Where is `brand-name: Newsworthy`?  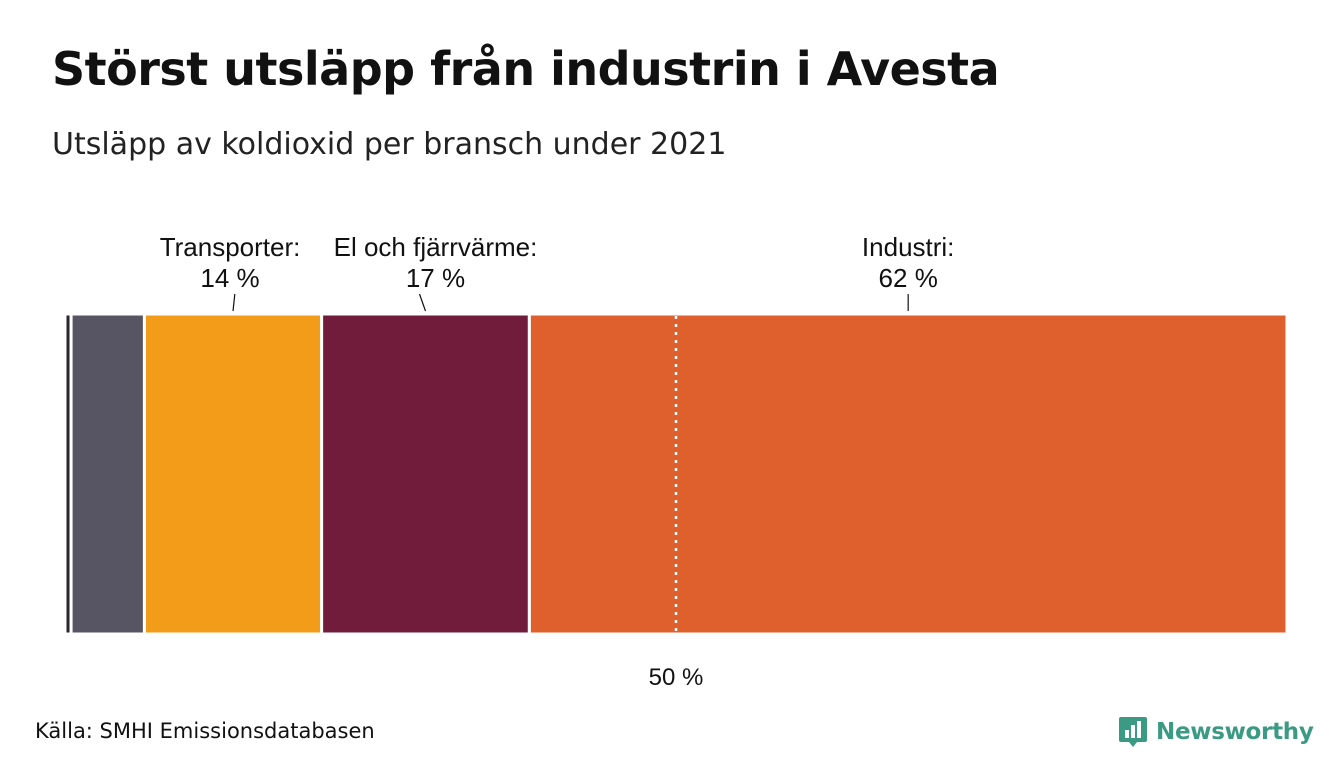
brand-name: Newsworthy is located at coordinates (1235, 732).